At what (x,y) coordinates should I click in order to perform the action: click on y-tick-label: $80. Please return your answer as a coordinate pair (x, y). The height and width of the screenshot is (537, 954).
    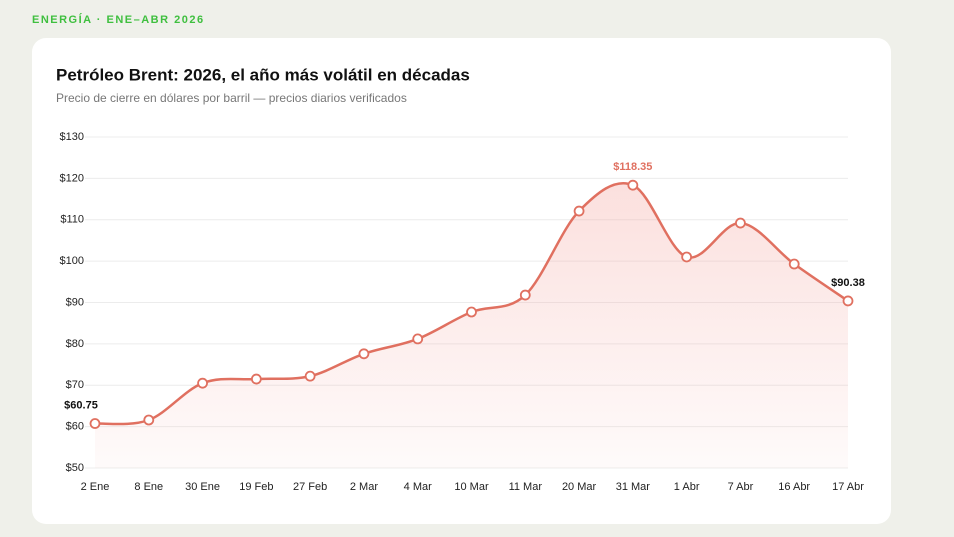
    Looking at the image, I should click on (75, 344).